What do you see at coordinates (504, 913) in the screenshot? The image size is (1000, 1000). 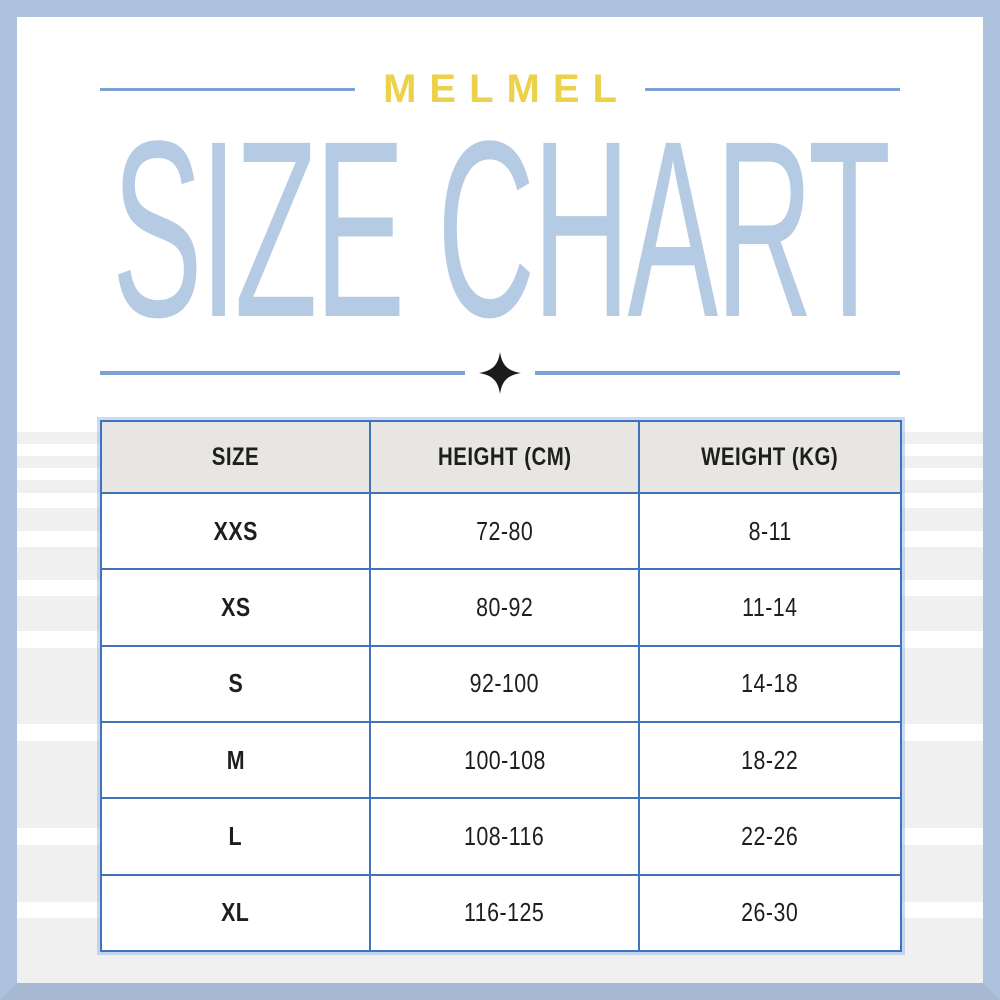 I see `height-cell: 116-125` at bounding box center [504, 913].